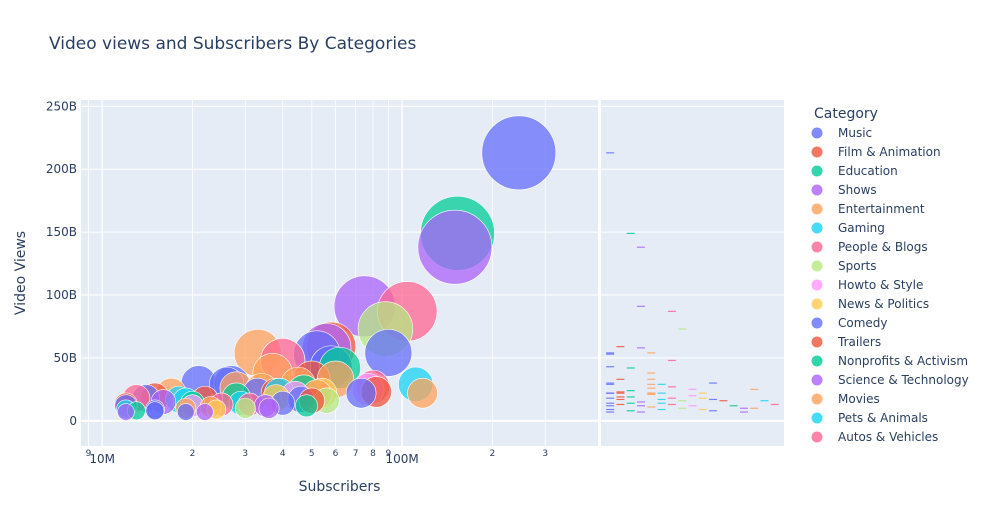 This screenshot has width=986, height=525. Describe the element at coordinates (881, 209) in the screenshot. I see `legend-item-label: Entertainment` at that location.